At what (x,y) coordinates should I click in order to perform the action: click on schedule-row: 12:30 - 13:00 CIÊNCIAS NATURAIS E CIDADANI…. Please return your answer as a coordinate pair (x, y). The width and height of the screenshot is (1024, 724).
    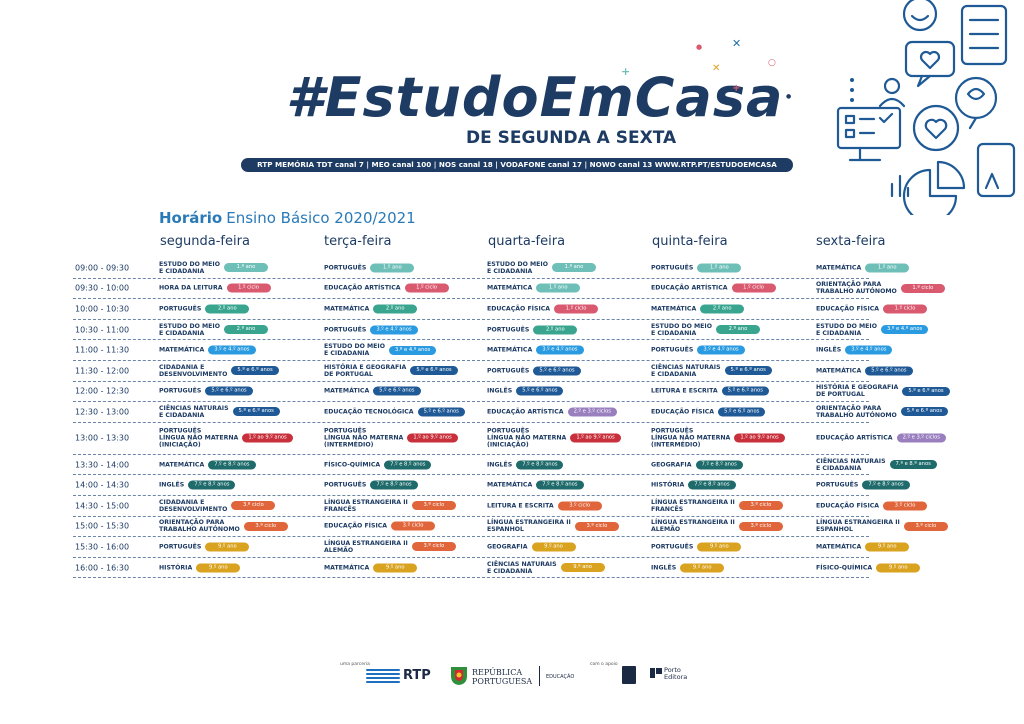
    Looking at the image, I should click on (511, 412).